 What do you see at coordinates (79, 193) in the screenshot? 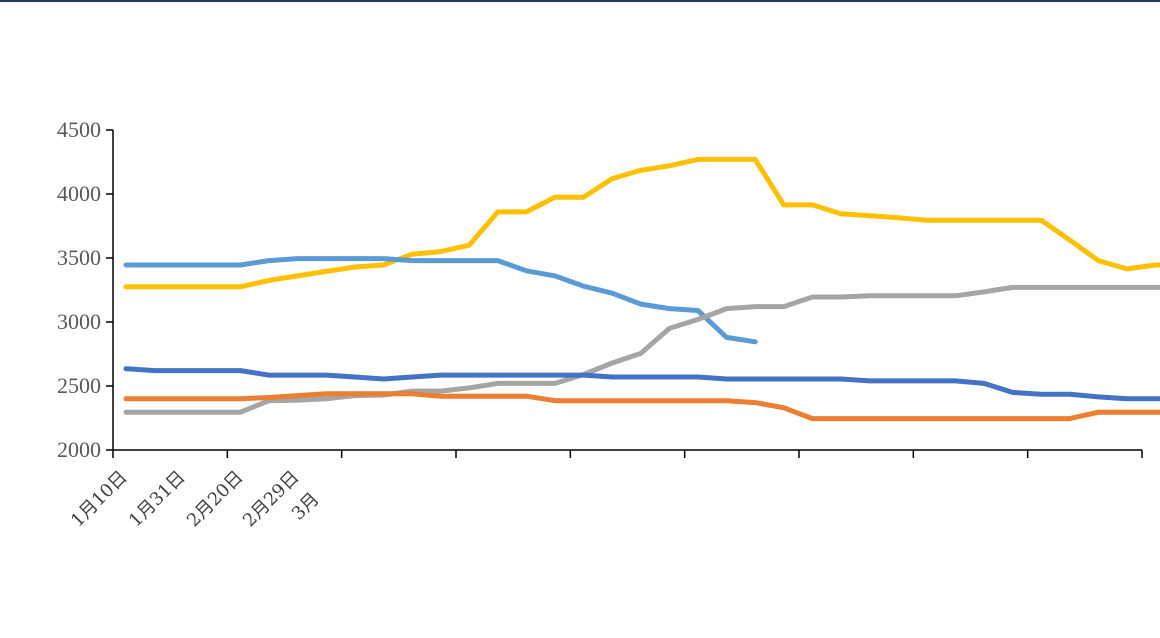
I see `y-tick-label: 4000` at bounding box center [79, 193].